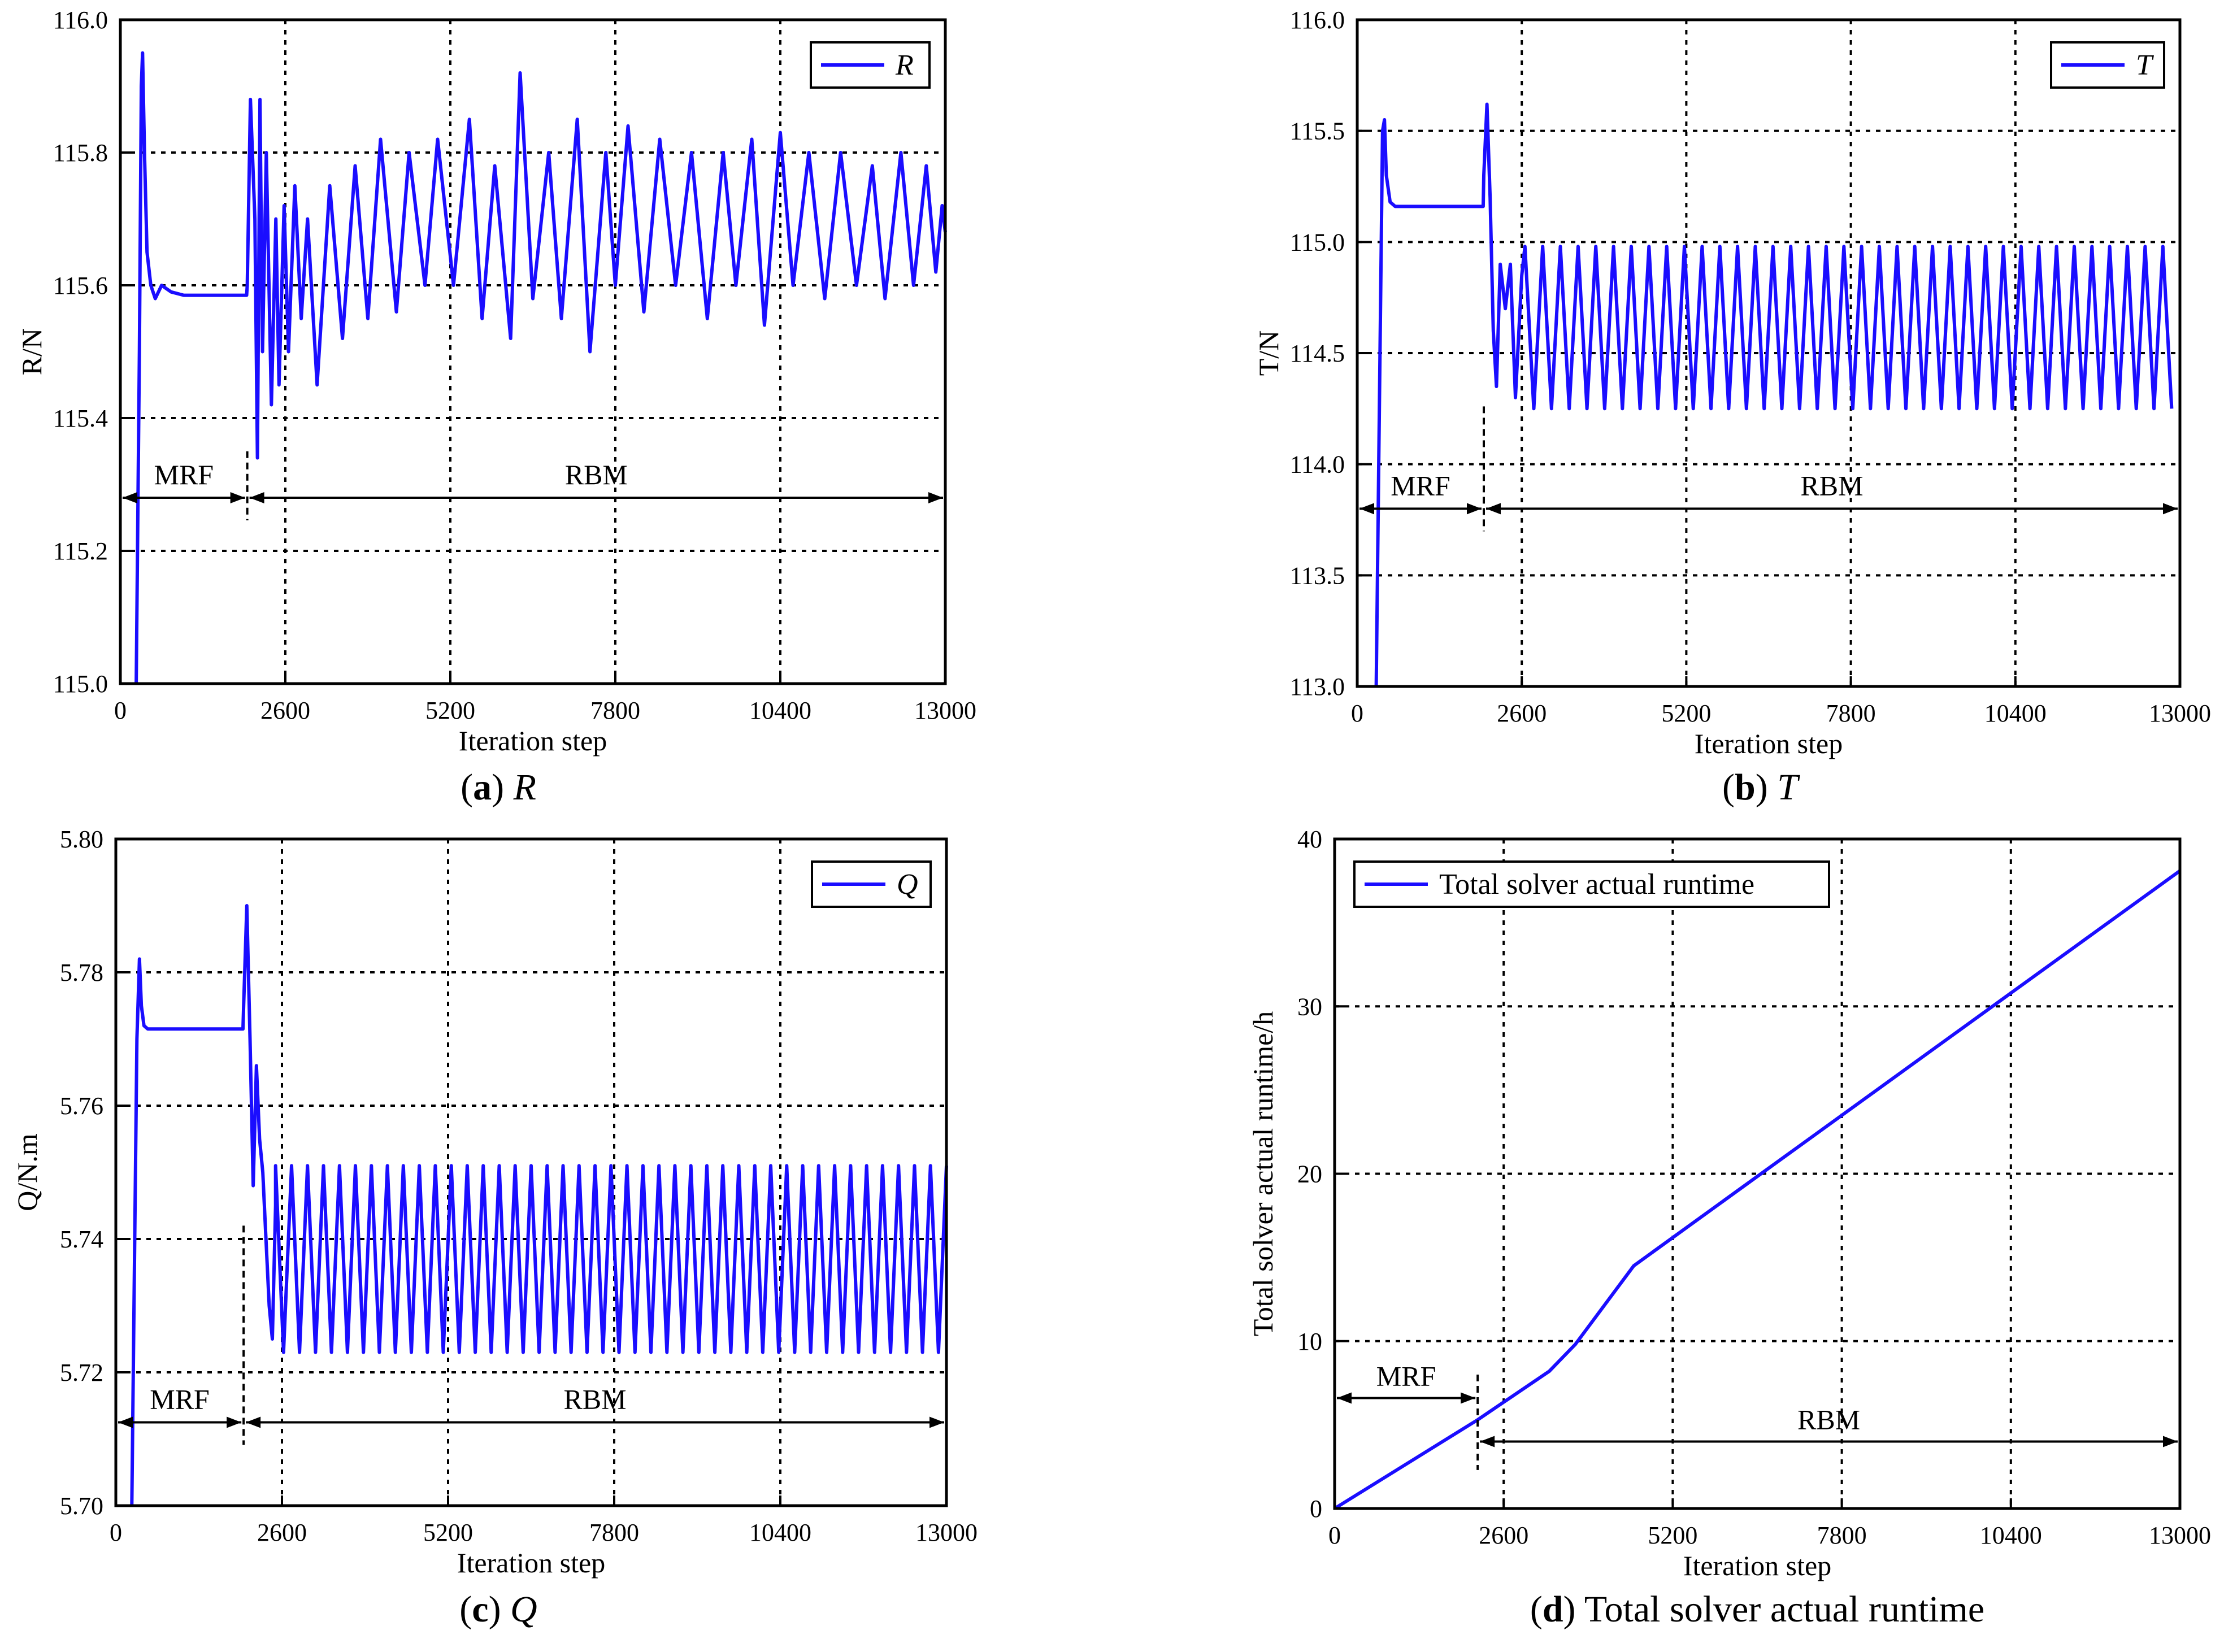  I want to click on y-tick-label: 5.80, so click(82, 839).